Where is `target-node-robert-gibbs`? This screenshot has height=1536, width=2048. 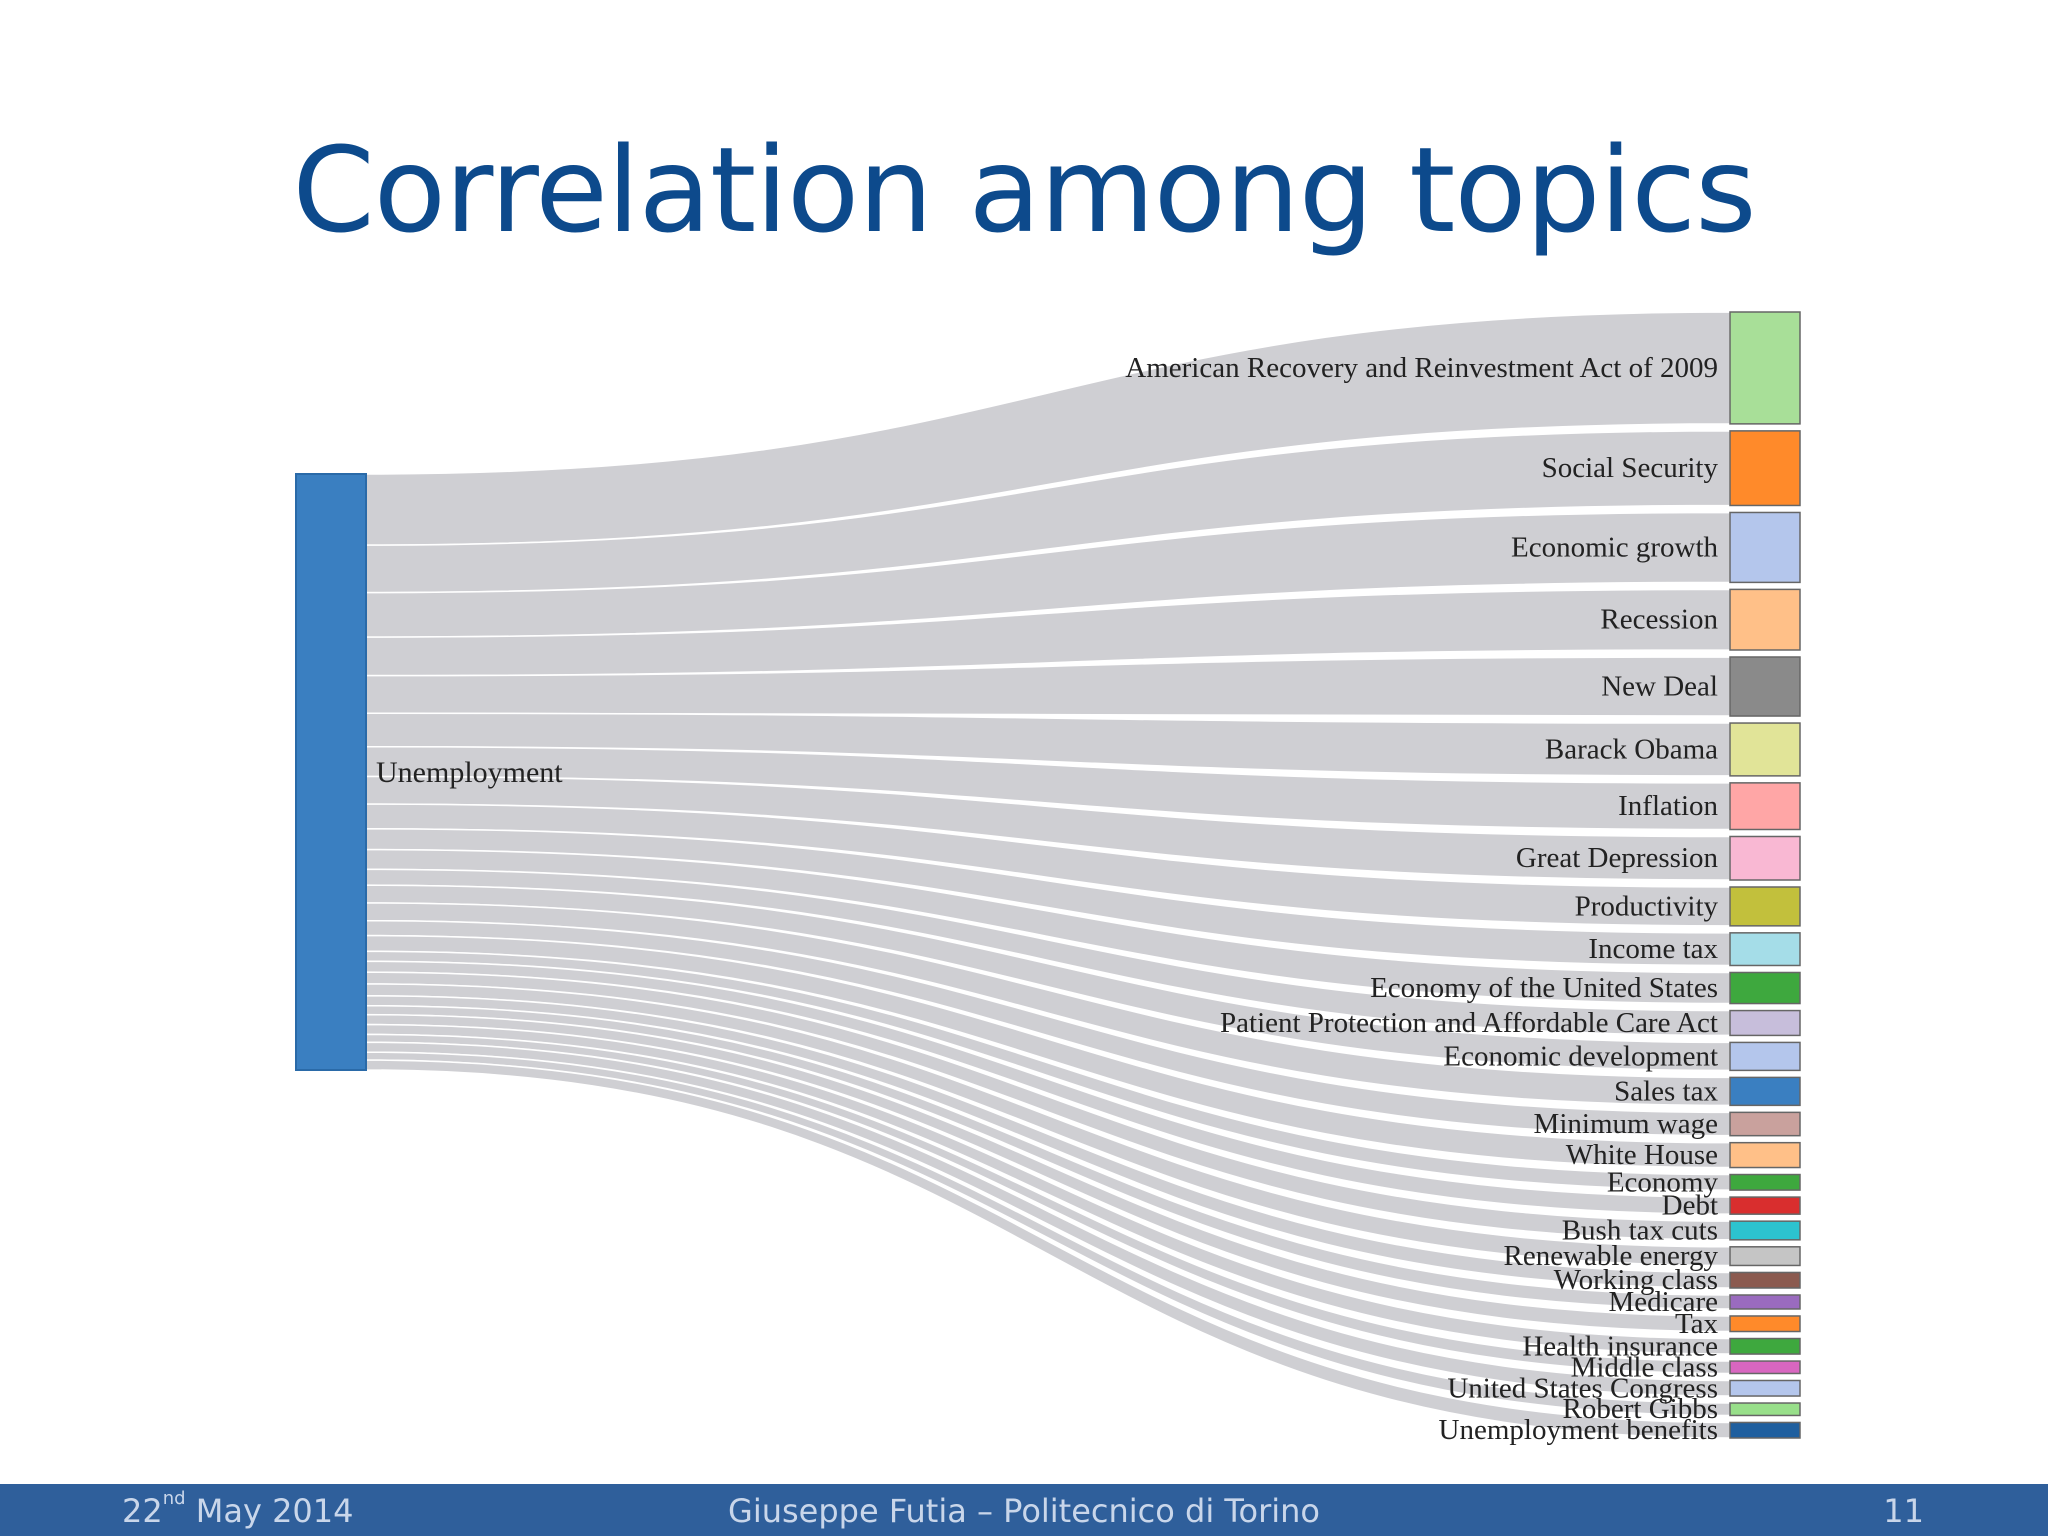
target-node-robert-gibbs is located at coordinates (1765, 1409).